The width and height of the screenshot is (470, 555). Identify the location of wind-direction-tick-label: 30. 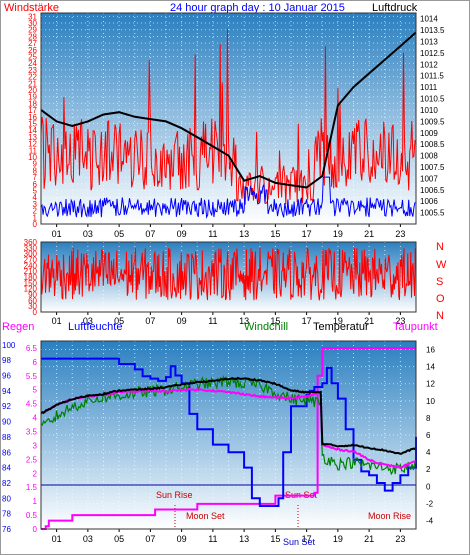
(32, 306).